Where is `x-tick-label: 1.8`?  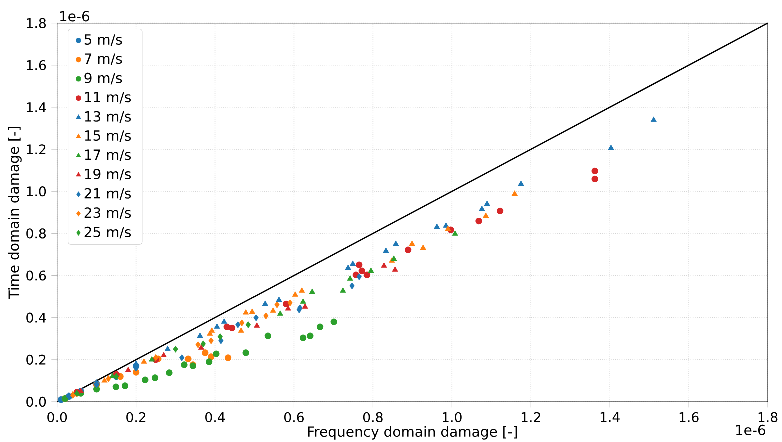 x-tick-label: 1.8 is located at coordinates (768, 417).